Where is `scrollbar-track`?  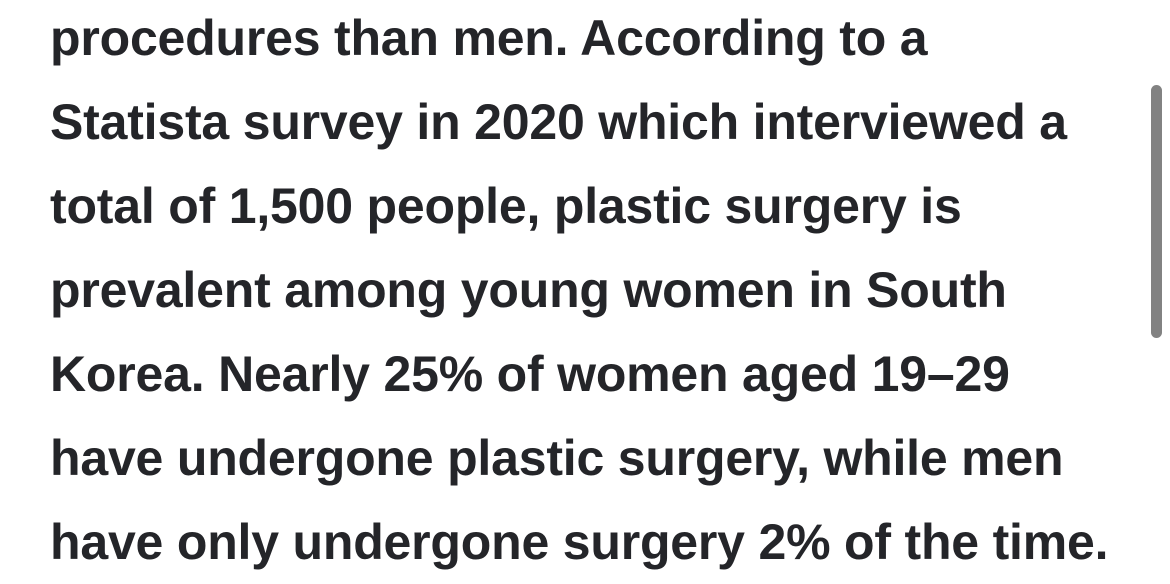
scrollbar-track is located at coordinates (1156, 288).